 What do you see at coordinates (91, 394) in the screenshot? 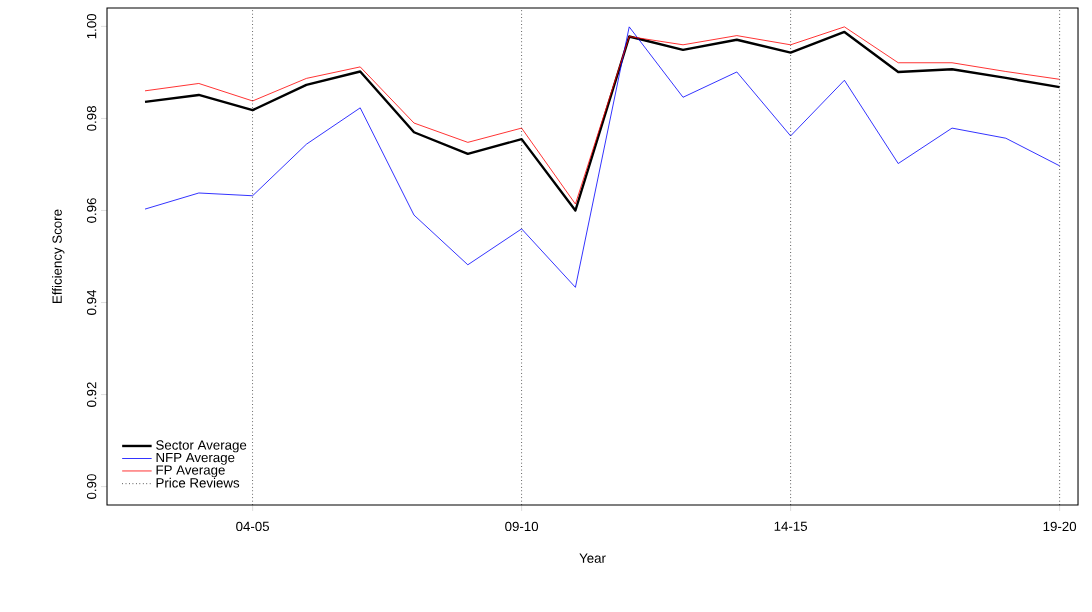
I see `y-tick-label: 0.92` at bounding box center [91, 394].